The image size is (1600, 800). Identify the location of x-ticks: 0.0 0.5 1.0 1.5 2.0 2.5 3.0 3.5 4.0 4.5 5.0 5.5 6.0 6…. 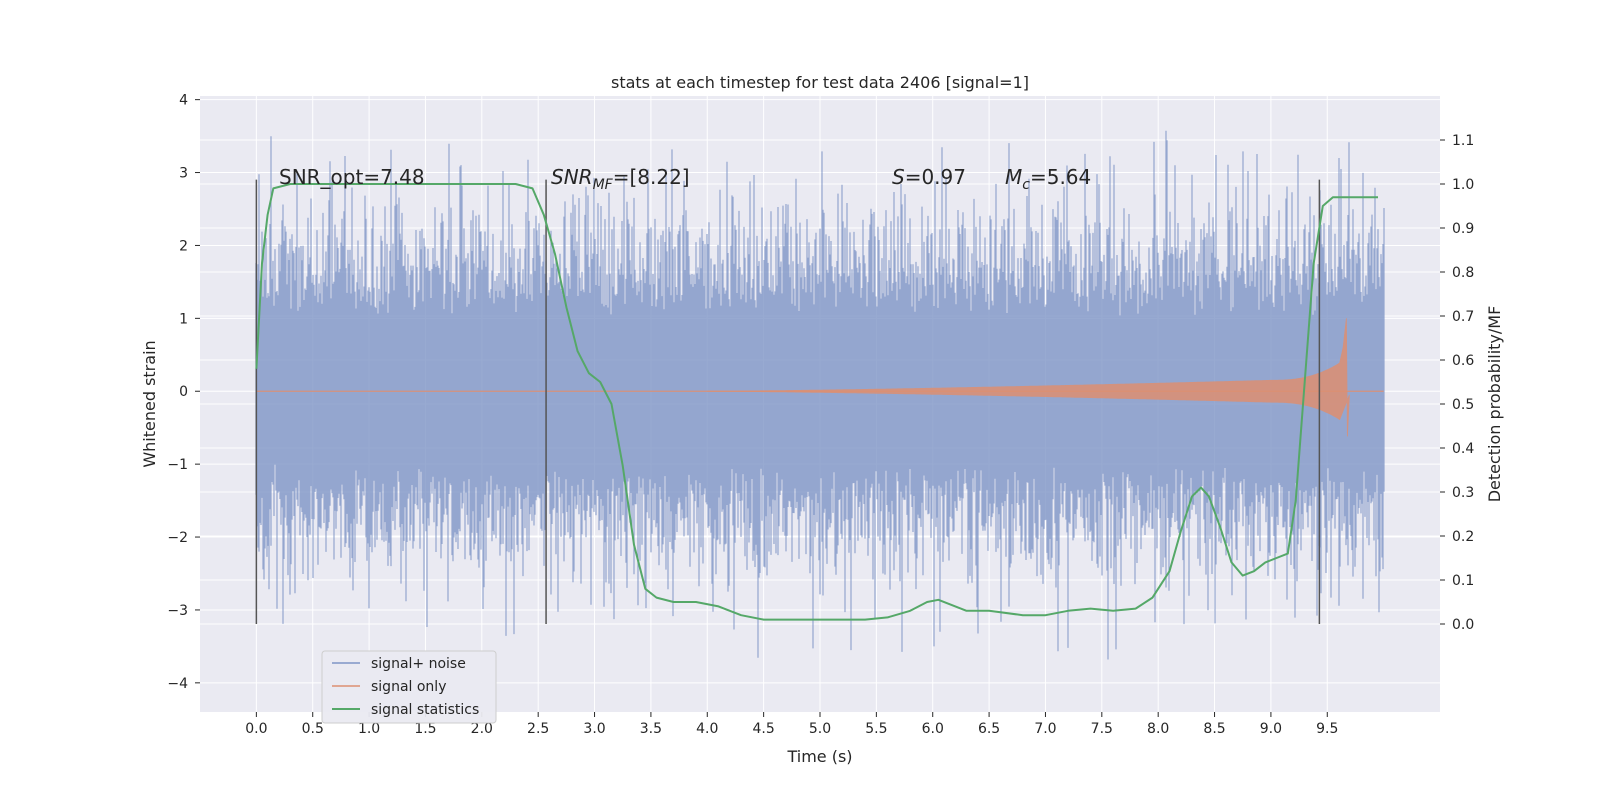
(791, 724).